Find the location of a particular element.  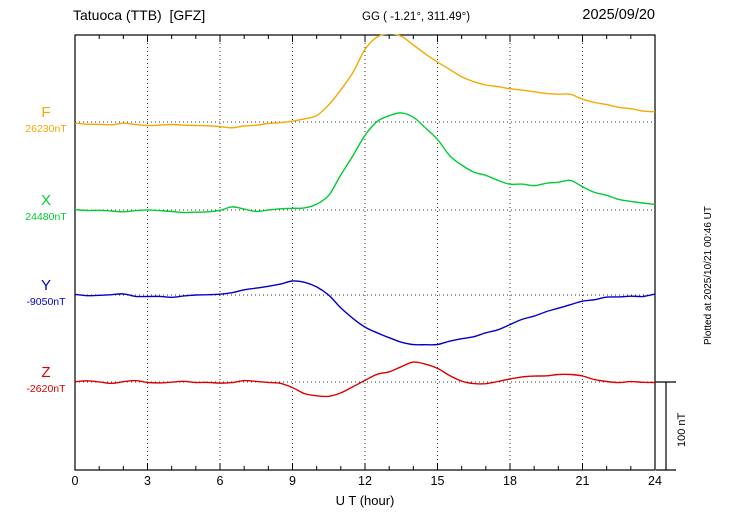

series-legend-x: X 24480nT is located at coordinates (46, 208).